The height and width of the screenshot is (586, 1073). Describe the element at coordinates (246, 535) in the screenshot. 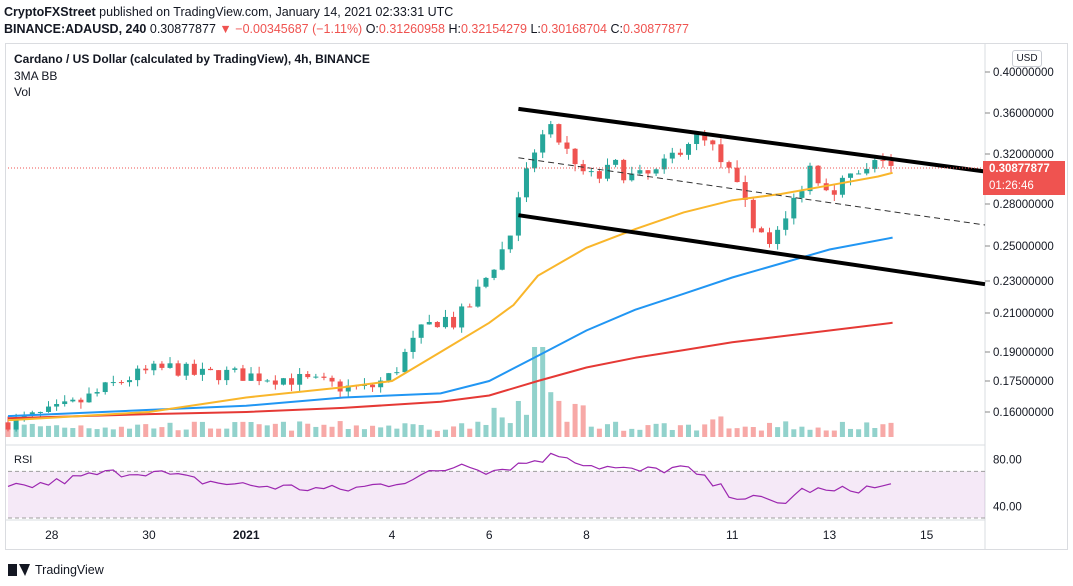

I see `time-axis-label: 2021` at that location.